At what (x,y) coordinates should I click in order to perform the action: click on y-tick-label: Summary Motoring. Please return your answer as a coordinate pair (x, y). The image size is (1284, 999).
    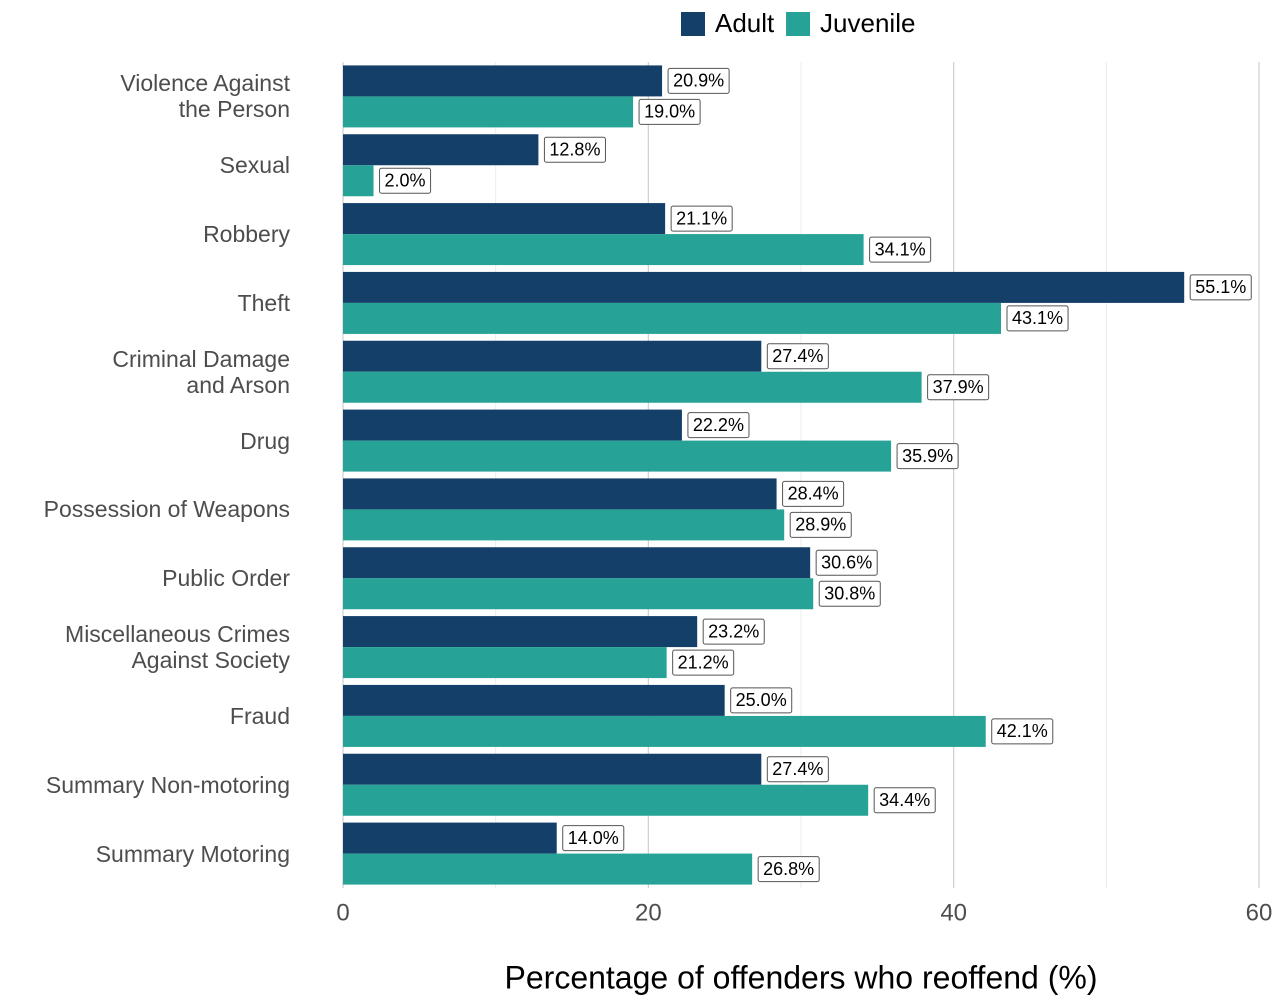
    Looking at the image, I should click on (192, 853).